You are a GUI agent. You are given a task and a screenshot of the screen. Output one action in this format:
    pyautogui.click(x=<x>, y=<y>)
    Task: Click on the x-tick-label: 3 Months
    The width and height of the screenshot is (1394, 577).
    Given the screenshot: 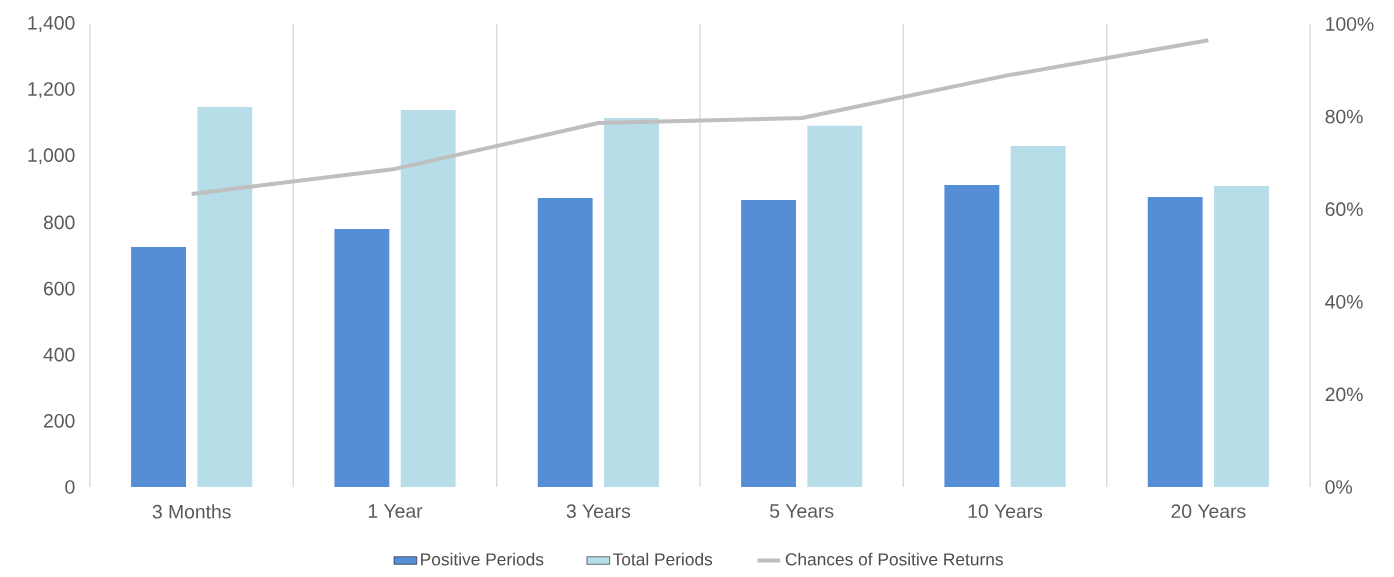 What is the action you would take?
    pyautogui.click(x=191, y=511)
    